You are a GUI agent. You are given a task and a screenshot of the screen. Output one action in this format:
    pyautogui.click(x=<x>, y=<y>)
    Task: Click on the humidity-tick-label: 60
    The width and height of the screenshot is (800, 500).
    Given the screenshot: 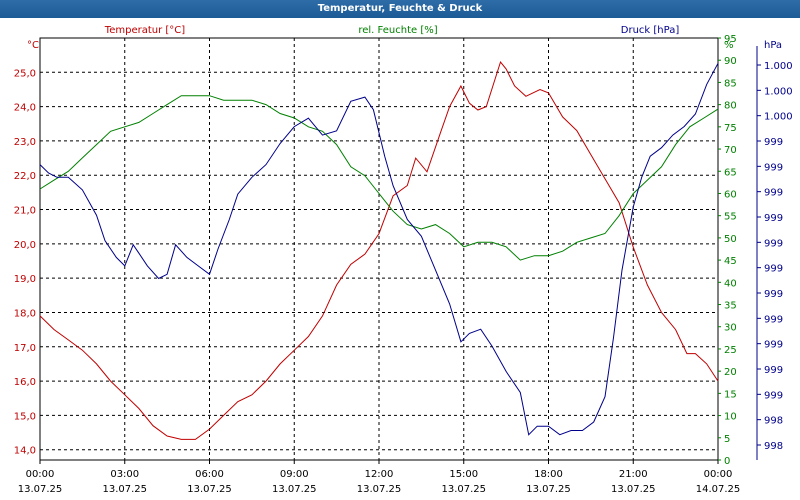 What is the action you would take?
    pyautogui.click(x=730, y=194)
    